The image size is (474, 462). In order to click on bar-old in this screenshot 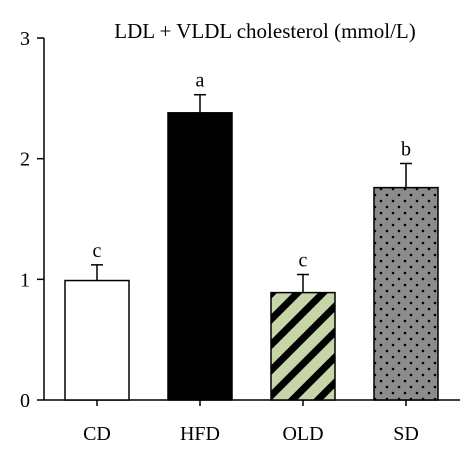, I will do `click(303, 346)`.